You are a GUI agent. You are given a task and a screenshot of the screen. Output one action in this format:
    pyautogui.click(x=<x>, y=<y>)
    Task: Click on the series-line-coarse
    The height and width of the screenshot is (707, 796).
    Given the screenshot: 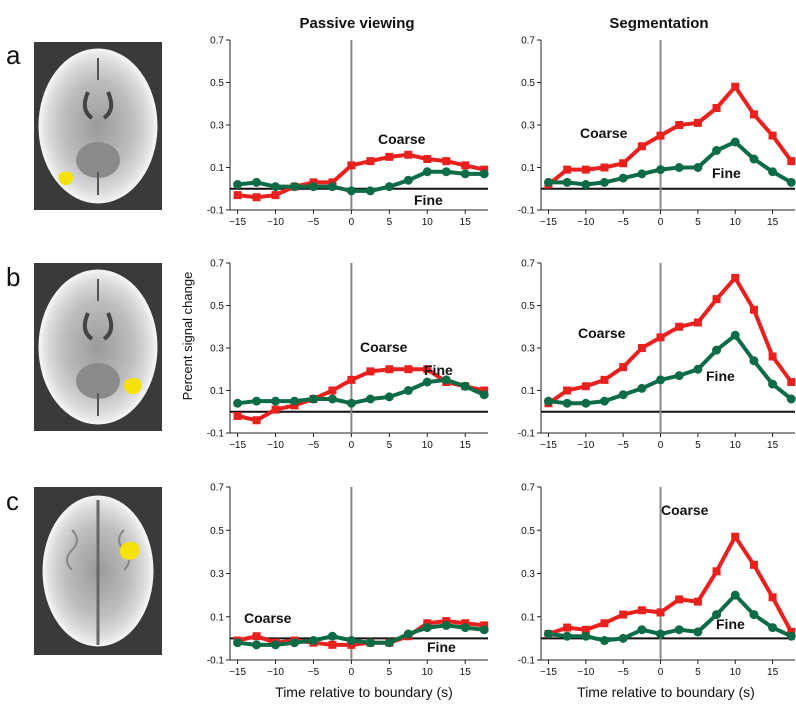 What is the action you would take?
    pyautogui.click(x=670, y=585)
    